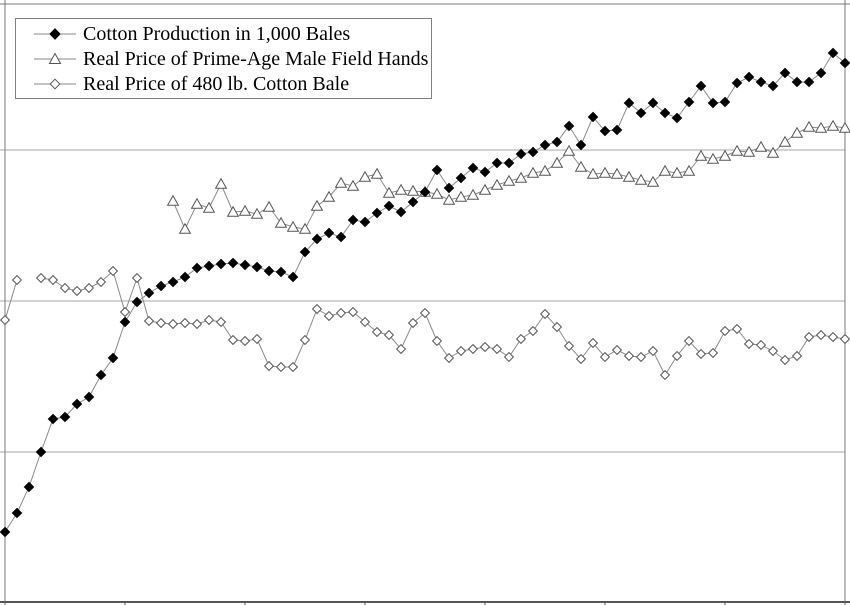 Image resolution: width=850 pixels, height=605 pixels. Describe the element at coordinates (217, 33) in the screenshot. I see `legend-label-cotton-production: Cotton Production in 1,000 Bales` at that location.